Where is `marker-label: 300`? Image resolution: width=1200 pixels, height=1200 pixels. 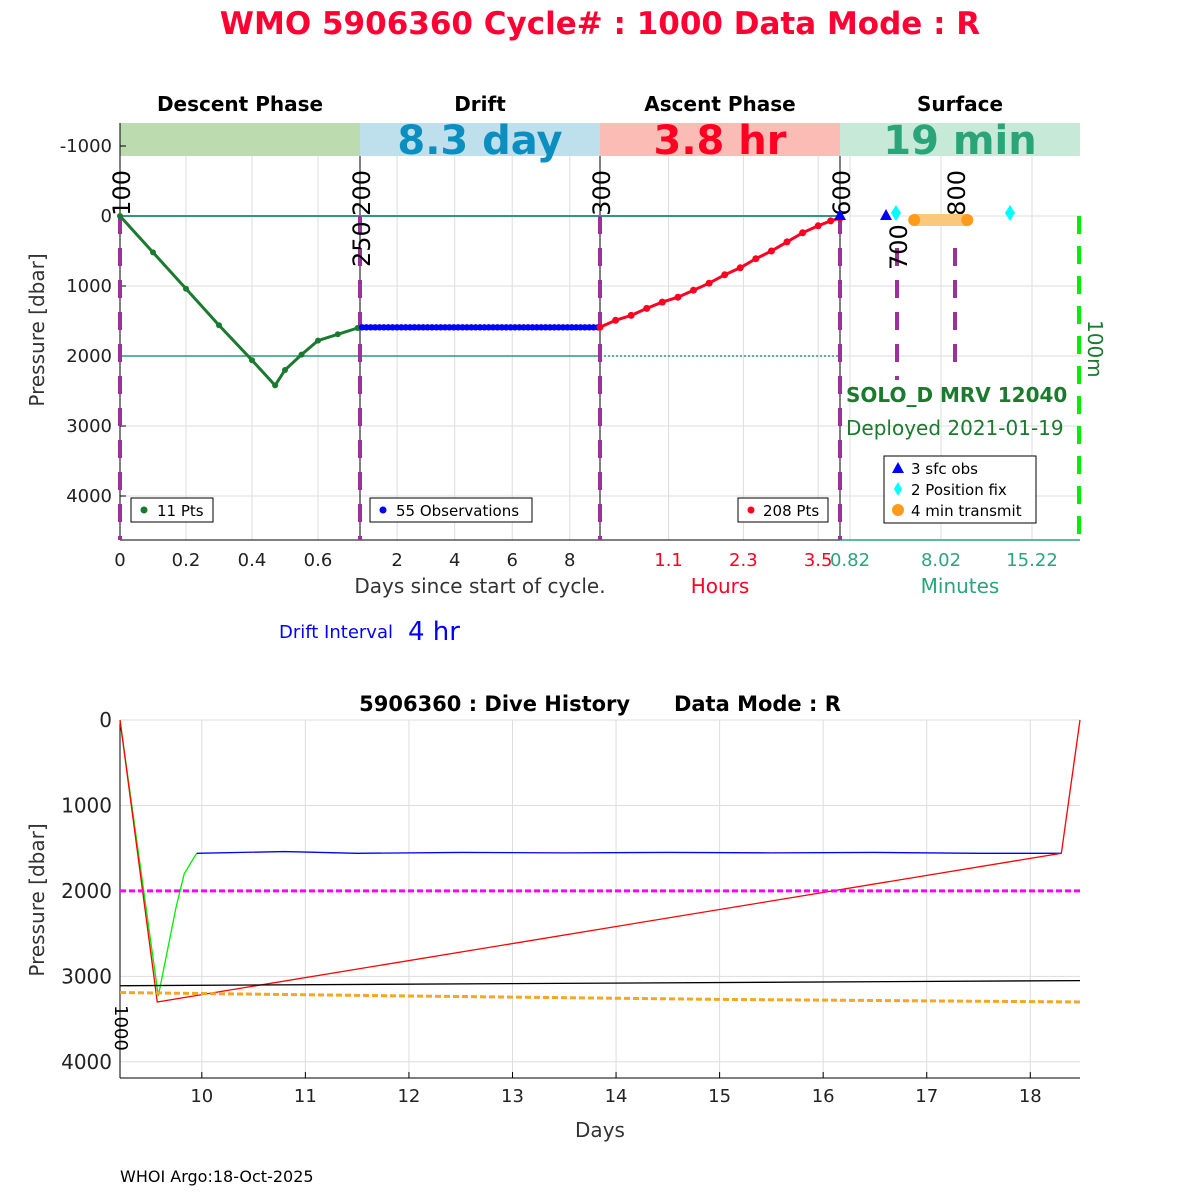
marker-label: 300 is located at coordinates (602, 193).